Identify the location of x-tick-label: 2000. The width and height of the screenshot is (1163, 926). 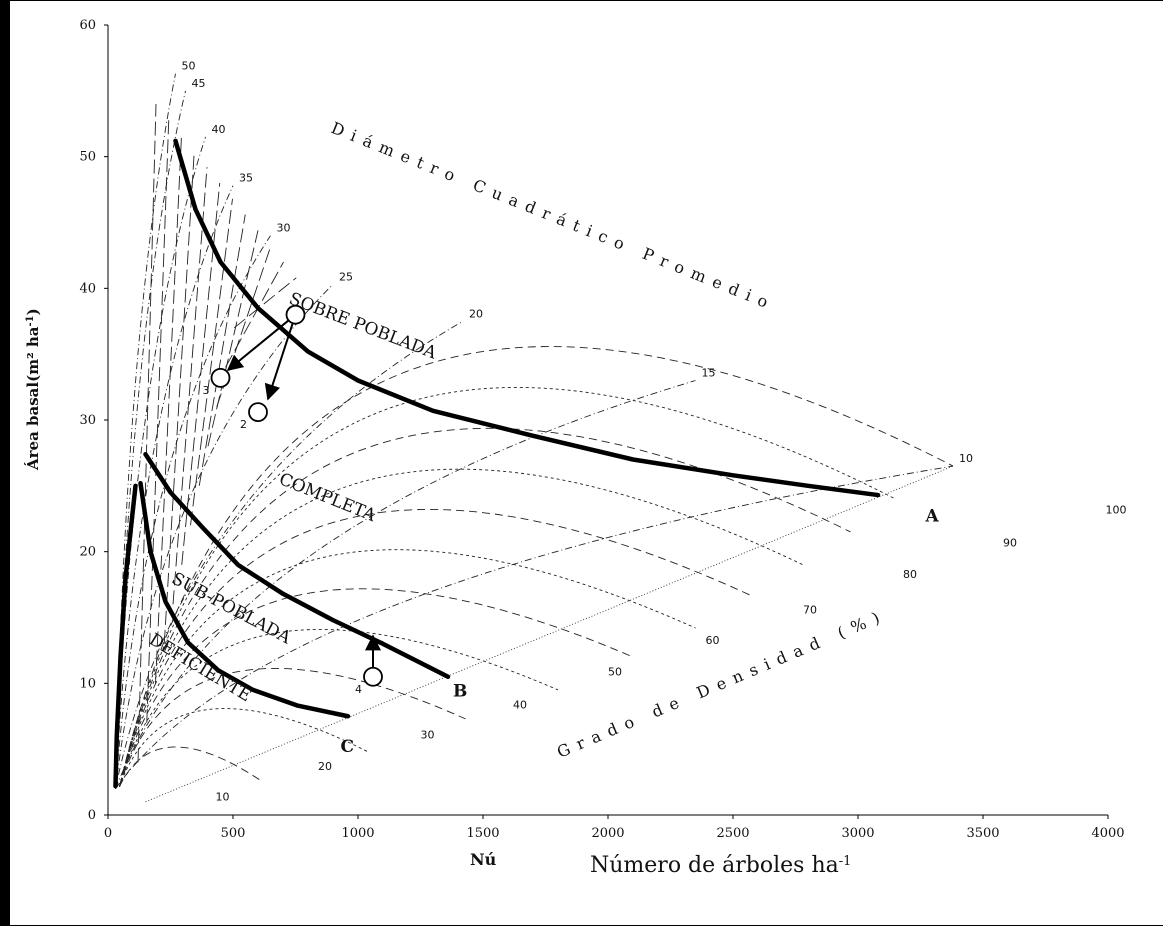
(607, 833).